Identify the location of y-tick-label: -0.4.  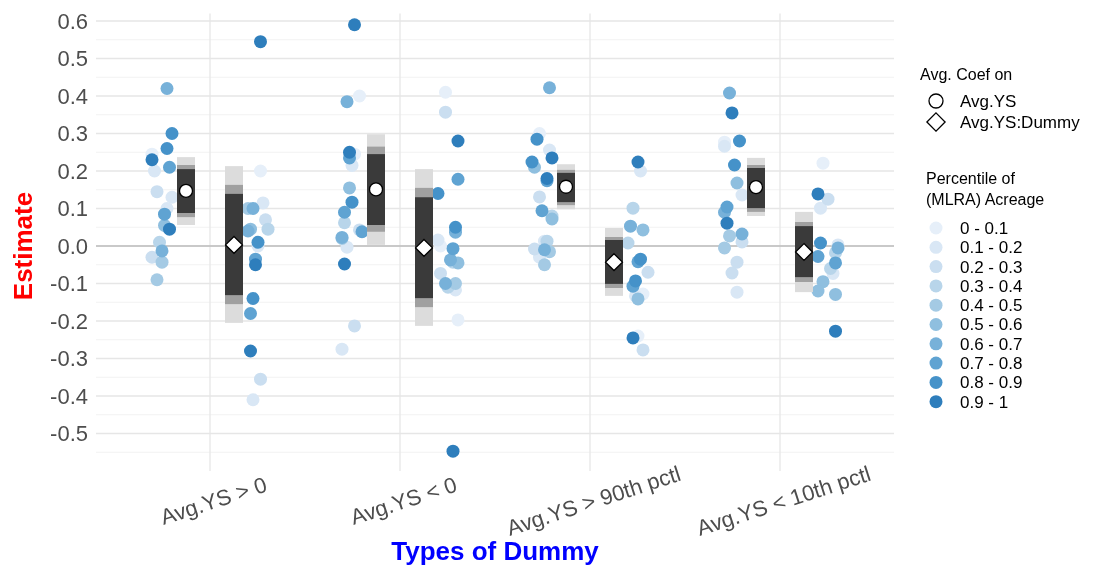
(69, 396).